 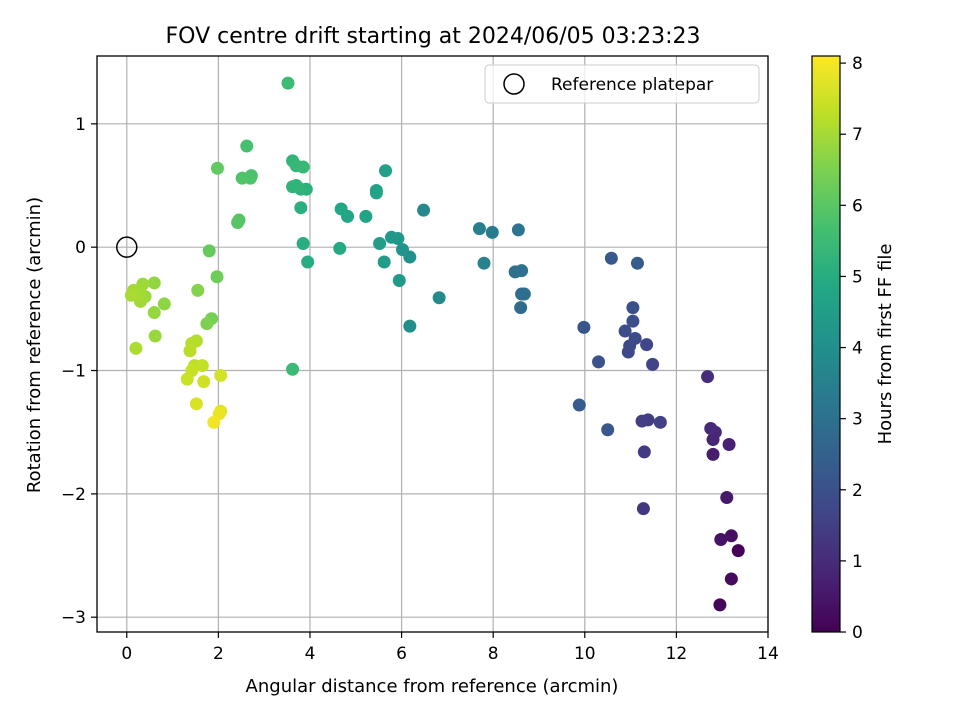 What do you see at coordinates (885, 344) in the screenshot?
I see `colorbar-label: Hours from first FF file` at bounding box center [885, 344].